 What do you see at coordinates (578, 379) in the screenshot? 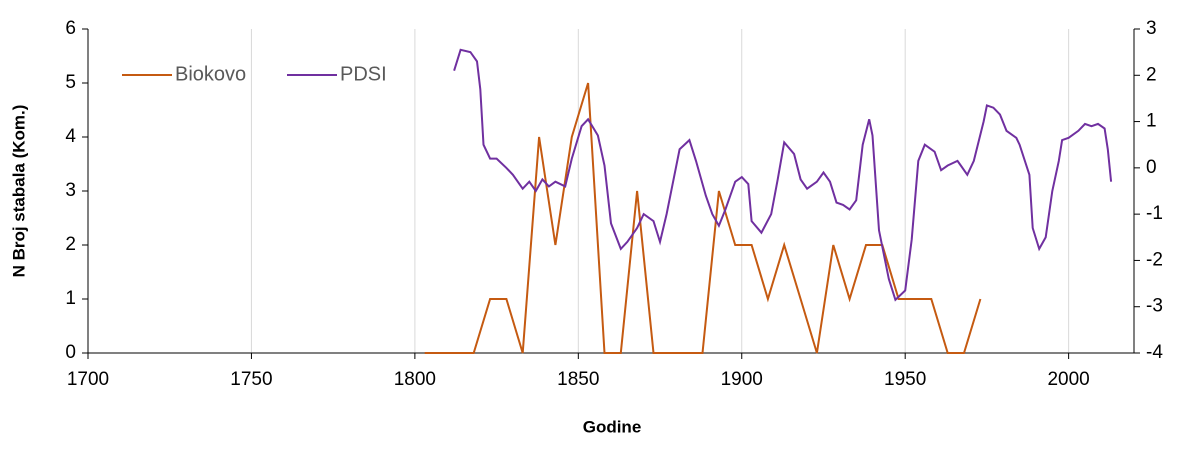
I see `x-tick-label: 1850` at bounding box center [578, 379].